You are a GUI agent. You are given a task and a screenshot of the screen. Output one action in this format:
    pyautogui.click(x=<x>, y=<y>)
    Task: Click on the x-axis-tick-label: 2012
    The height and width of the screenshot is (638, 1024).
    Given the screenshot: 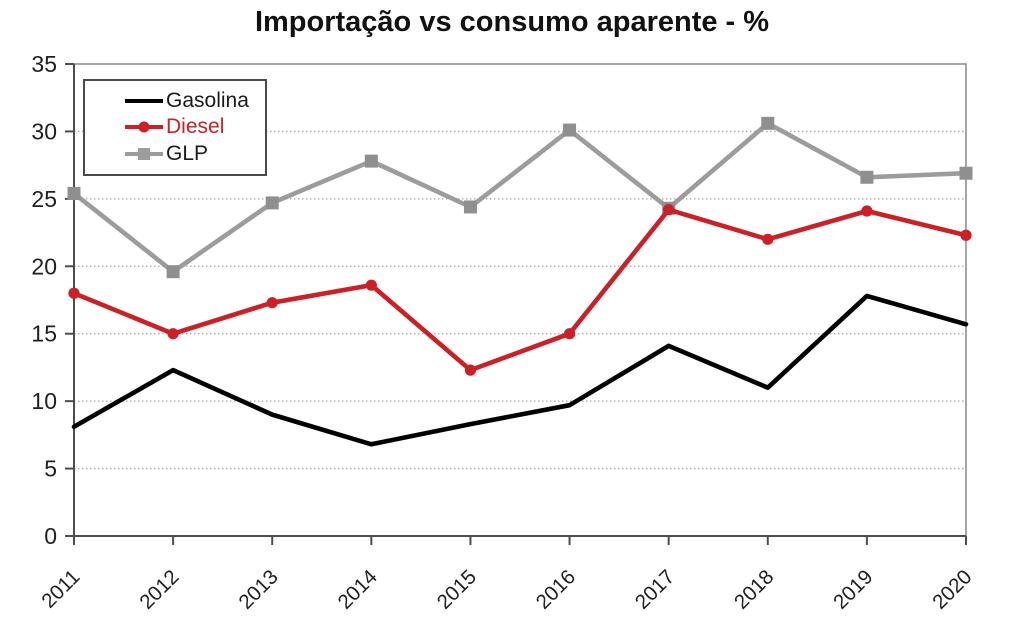 What is the action you would take?
    pyautogui.click(x=159, y=589)
    